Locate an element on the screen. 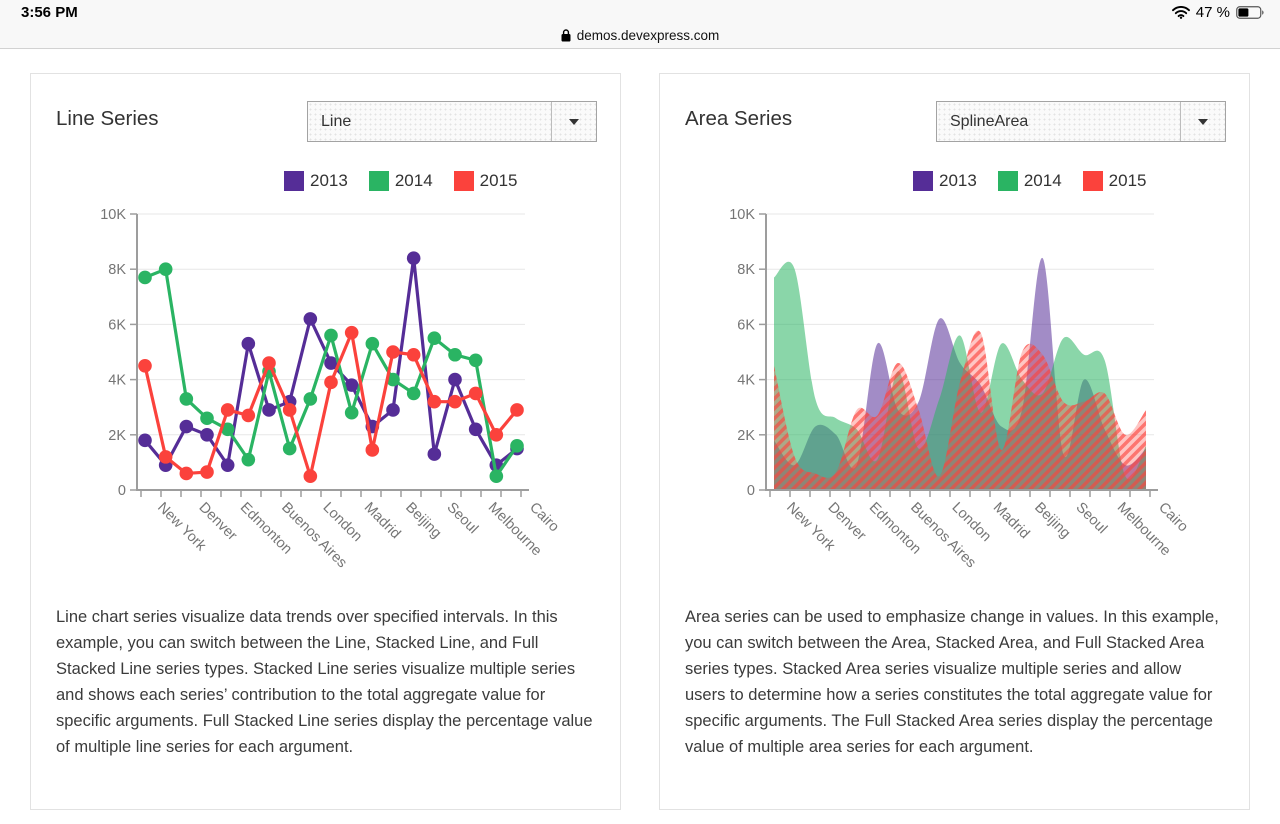  series-type-select: Line is located at coordinates (452, 121).